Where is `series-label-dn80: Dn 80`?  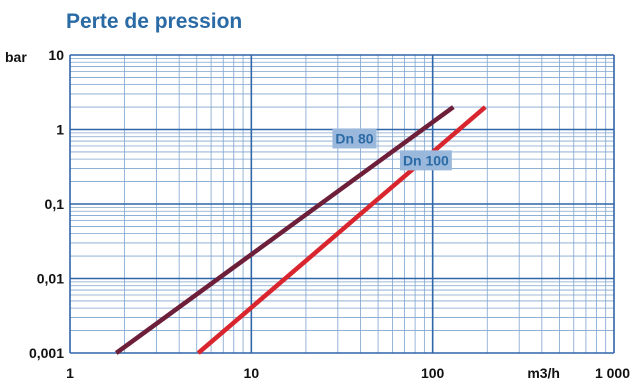
series-label-dn80: Dn 80 is located at coordinates (354, 138).